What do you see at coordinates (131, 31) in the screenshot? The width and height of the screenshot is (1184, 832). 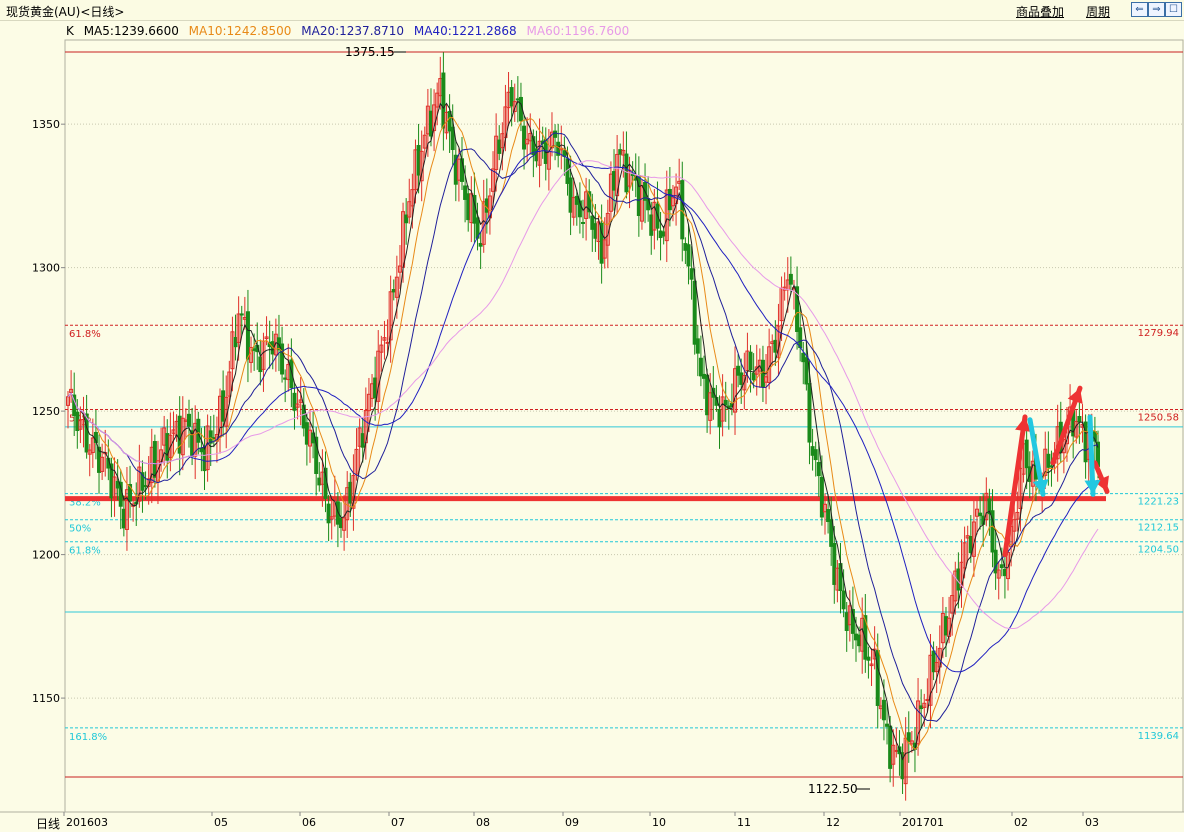 I see `legend-ma5: MA5:1239.6600` at bounding box center [131, 31].